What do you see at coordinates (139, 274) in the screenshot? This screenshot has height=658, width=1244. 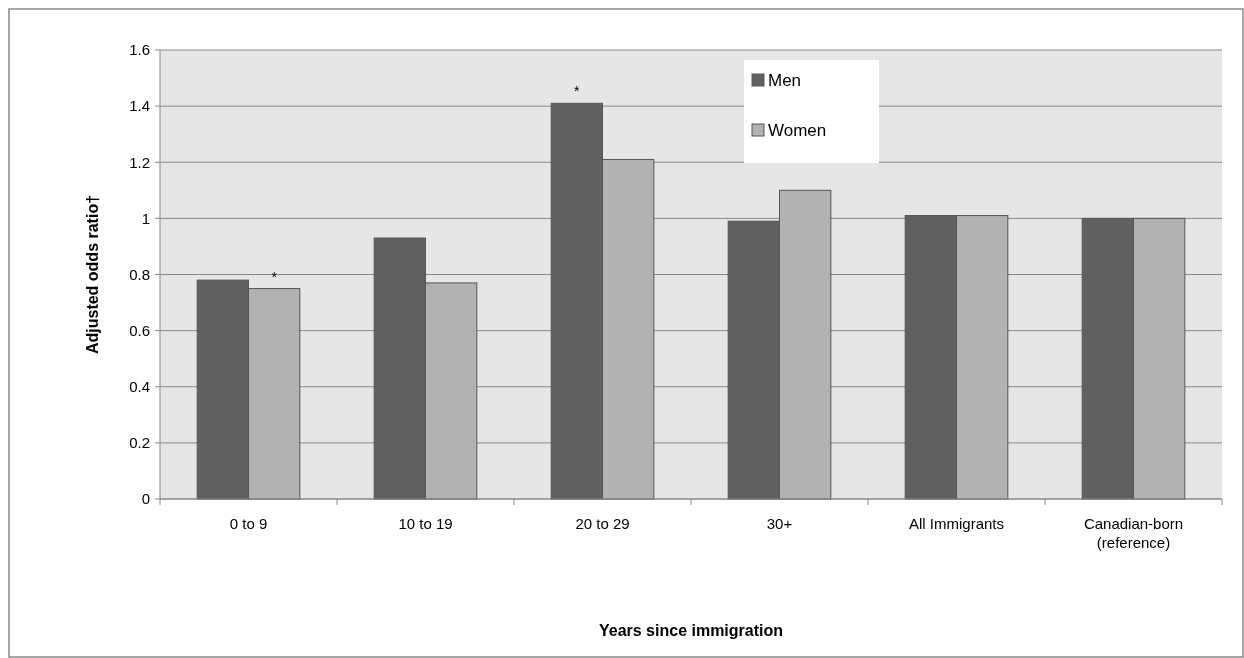 I see `y-tick-label: 0.8` at bounding box center [139, 274].